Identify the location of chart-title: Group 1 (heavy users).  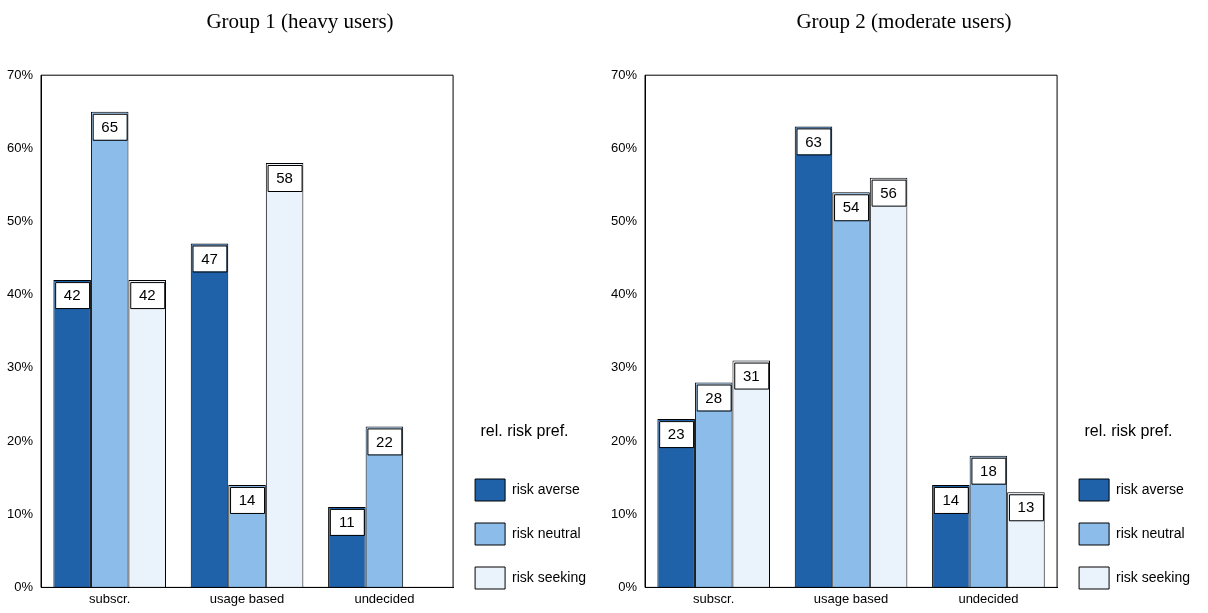
(300, 21).